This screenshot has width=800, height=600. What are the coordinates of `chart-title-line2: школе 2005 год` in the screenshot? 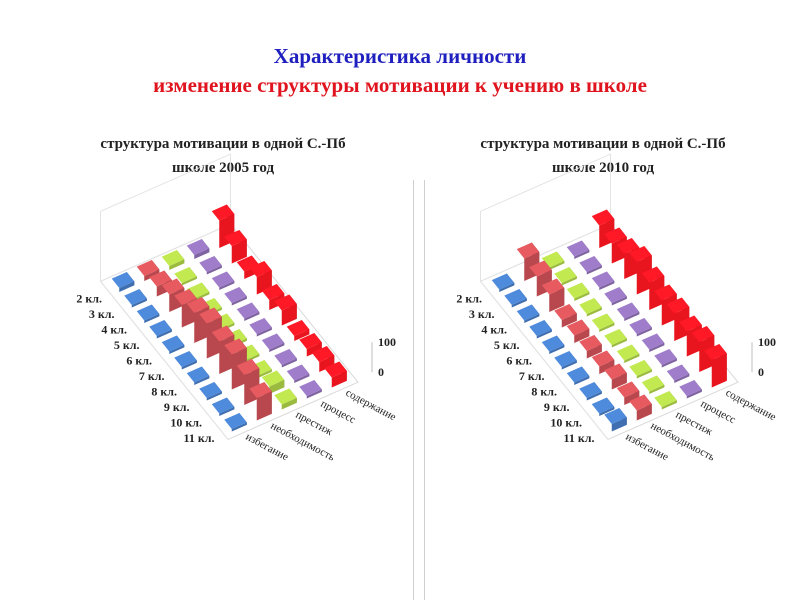 It's located at (223, 168).